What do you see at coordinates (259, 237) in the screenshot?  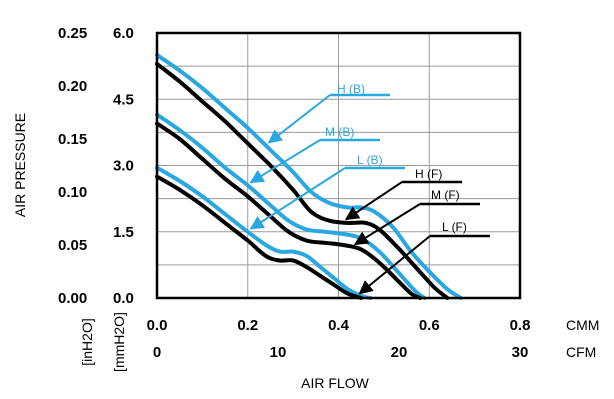 I see `curve-l-f` at bounding box center [259, 237].